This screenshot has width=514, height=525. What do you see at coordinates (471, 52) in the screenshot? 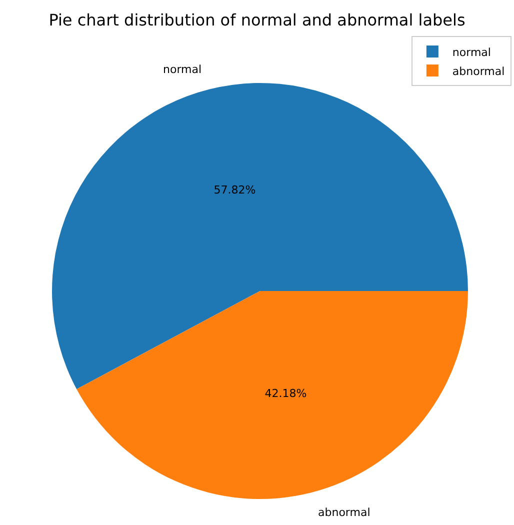
I see `legend-label: normal` at bounding box center [471, 52].